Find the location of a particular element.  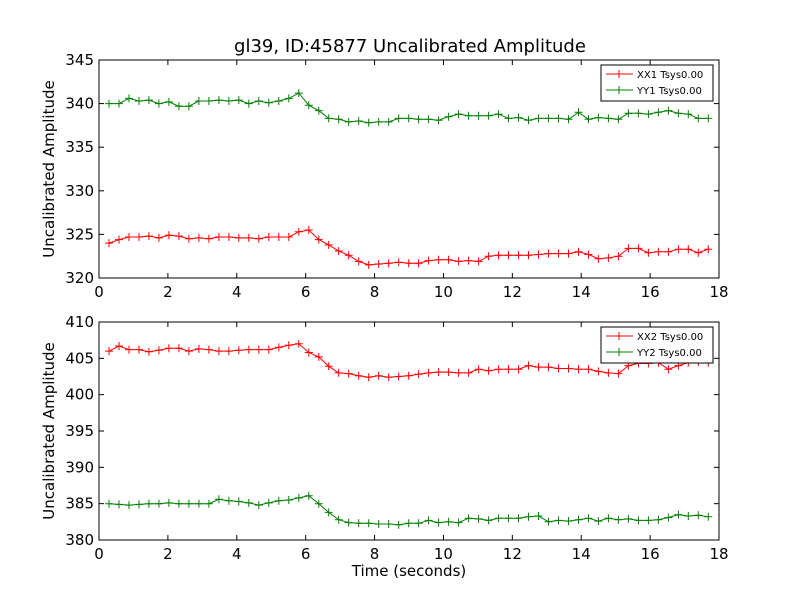

x-tick-label: 10 is located at coordinates (443, 554).